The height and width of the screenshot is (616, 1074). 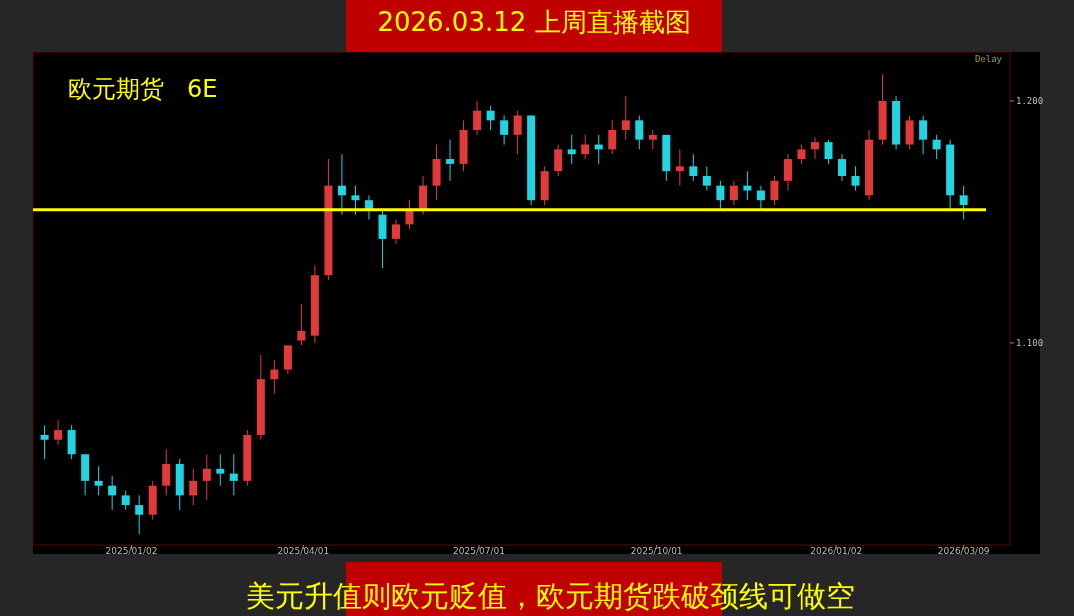 What do you see at coordinates (836, 551) in the screenshot?
I see `x-tick-label: 2026/01/02` at bounding box center [836, 551].